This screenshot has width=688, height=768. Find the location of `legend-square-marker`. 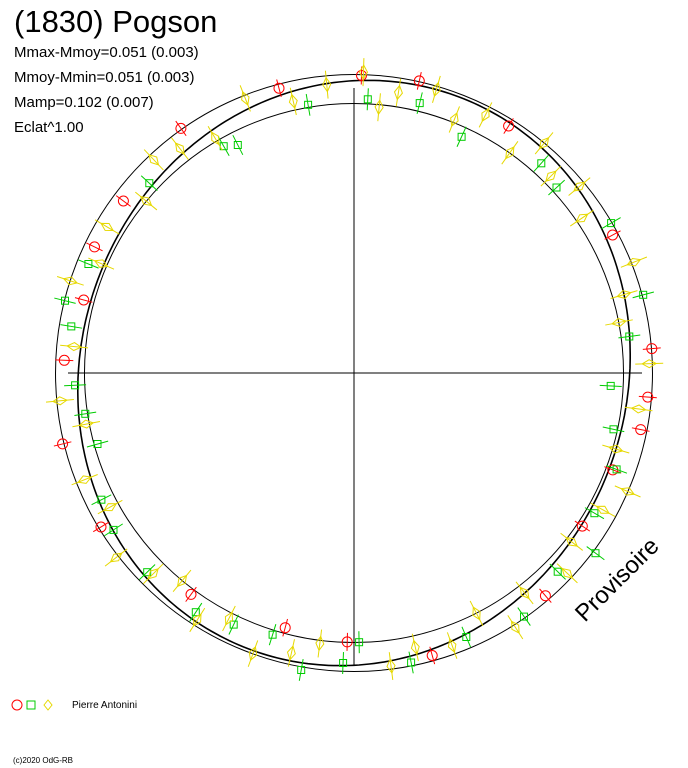

legend-square-marker is located at coordinates (31, 705).